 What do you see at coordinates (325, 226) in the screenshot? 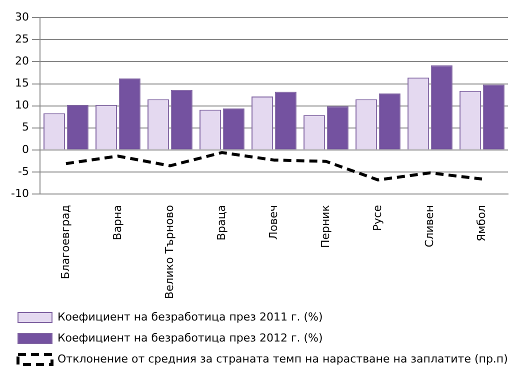
I see `x-tick-label: Перник` at bounding box center [325, 226].